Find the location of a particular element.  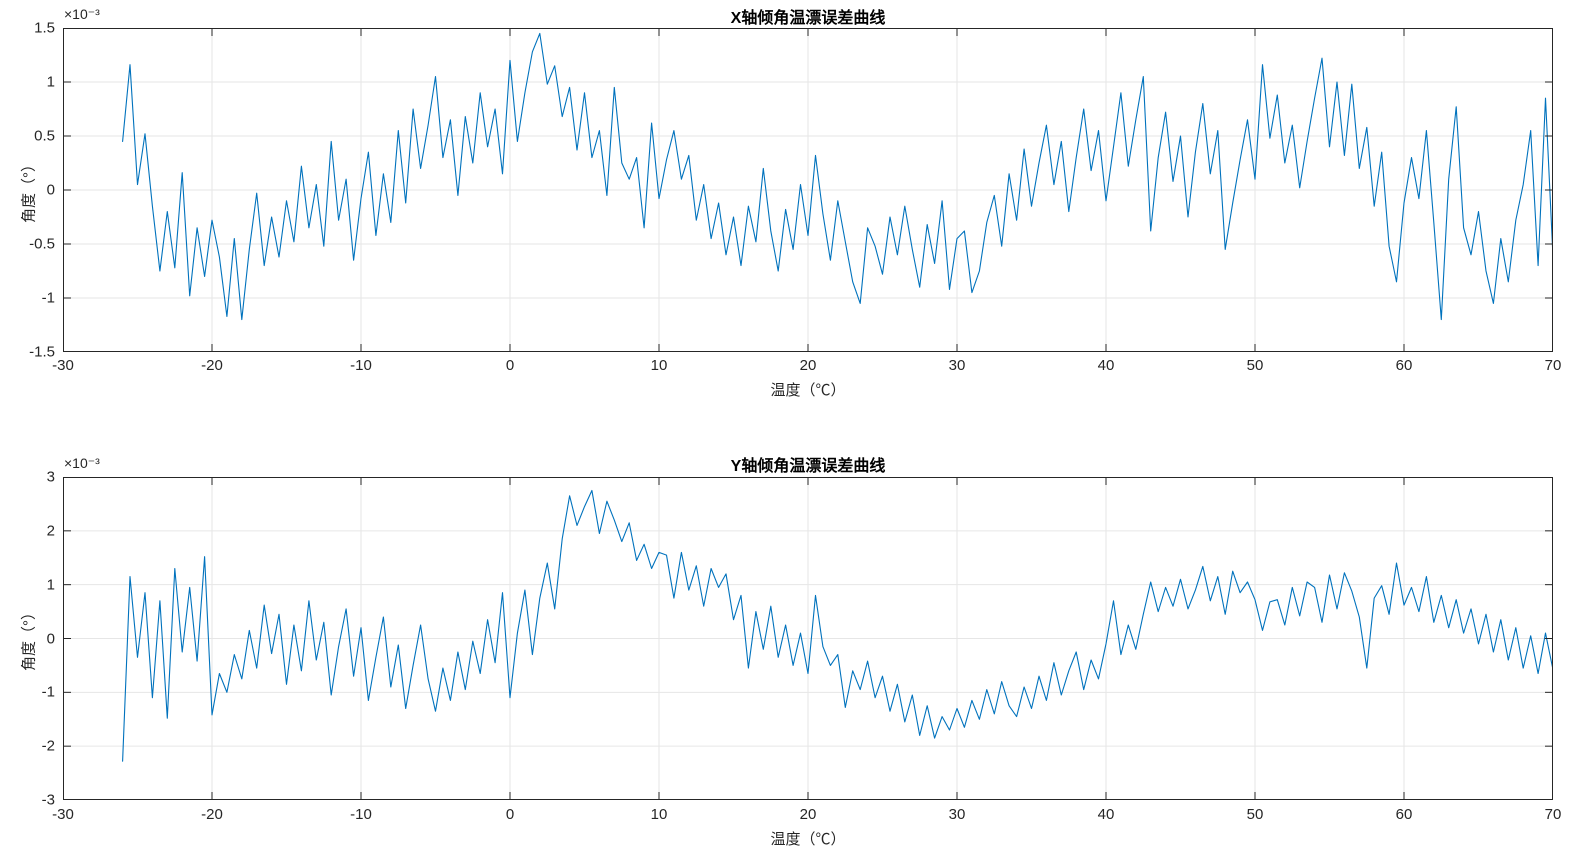

x-axis-label-x: 温度（℃） is located at coordinates (808, 390).